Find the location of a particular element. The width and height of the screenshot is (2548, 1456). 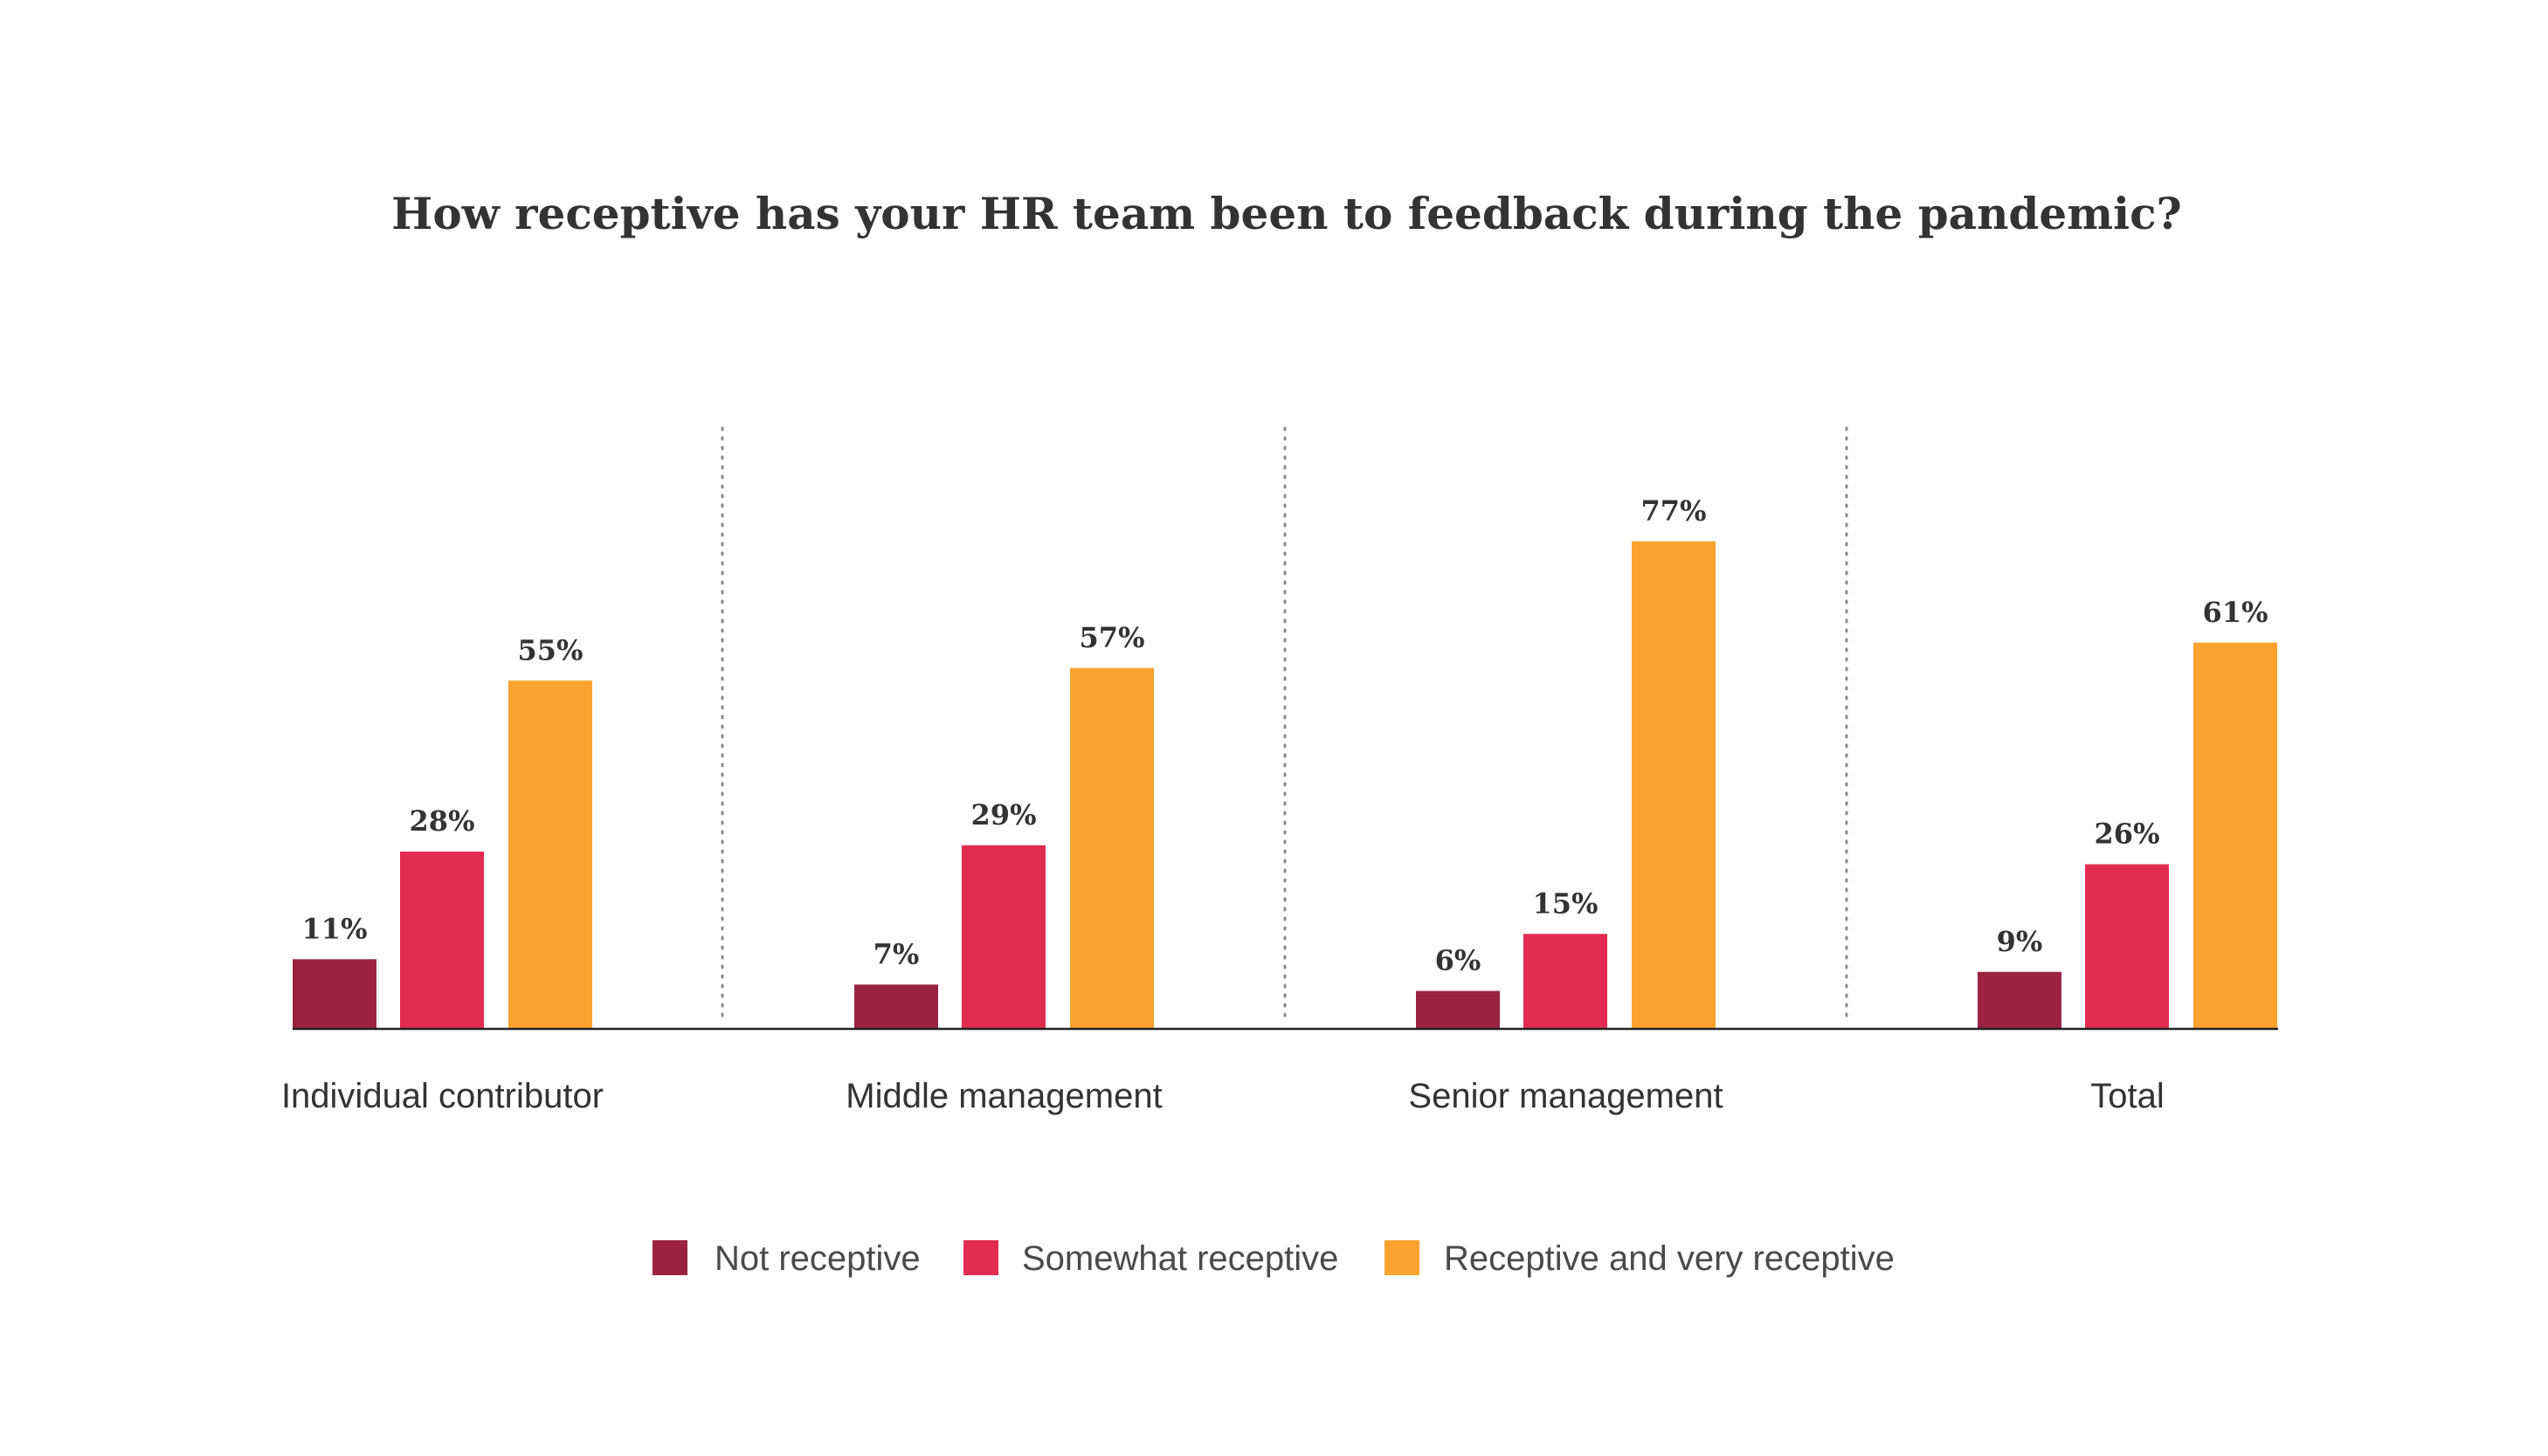

value-label-3-1: 55% is located at coordinates (551, 649).